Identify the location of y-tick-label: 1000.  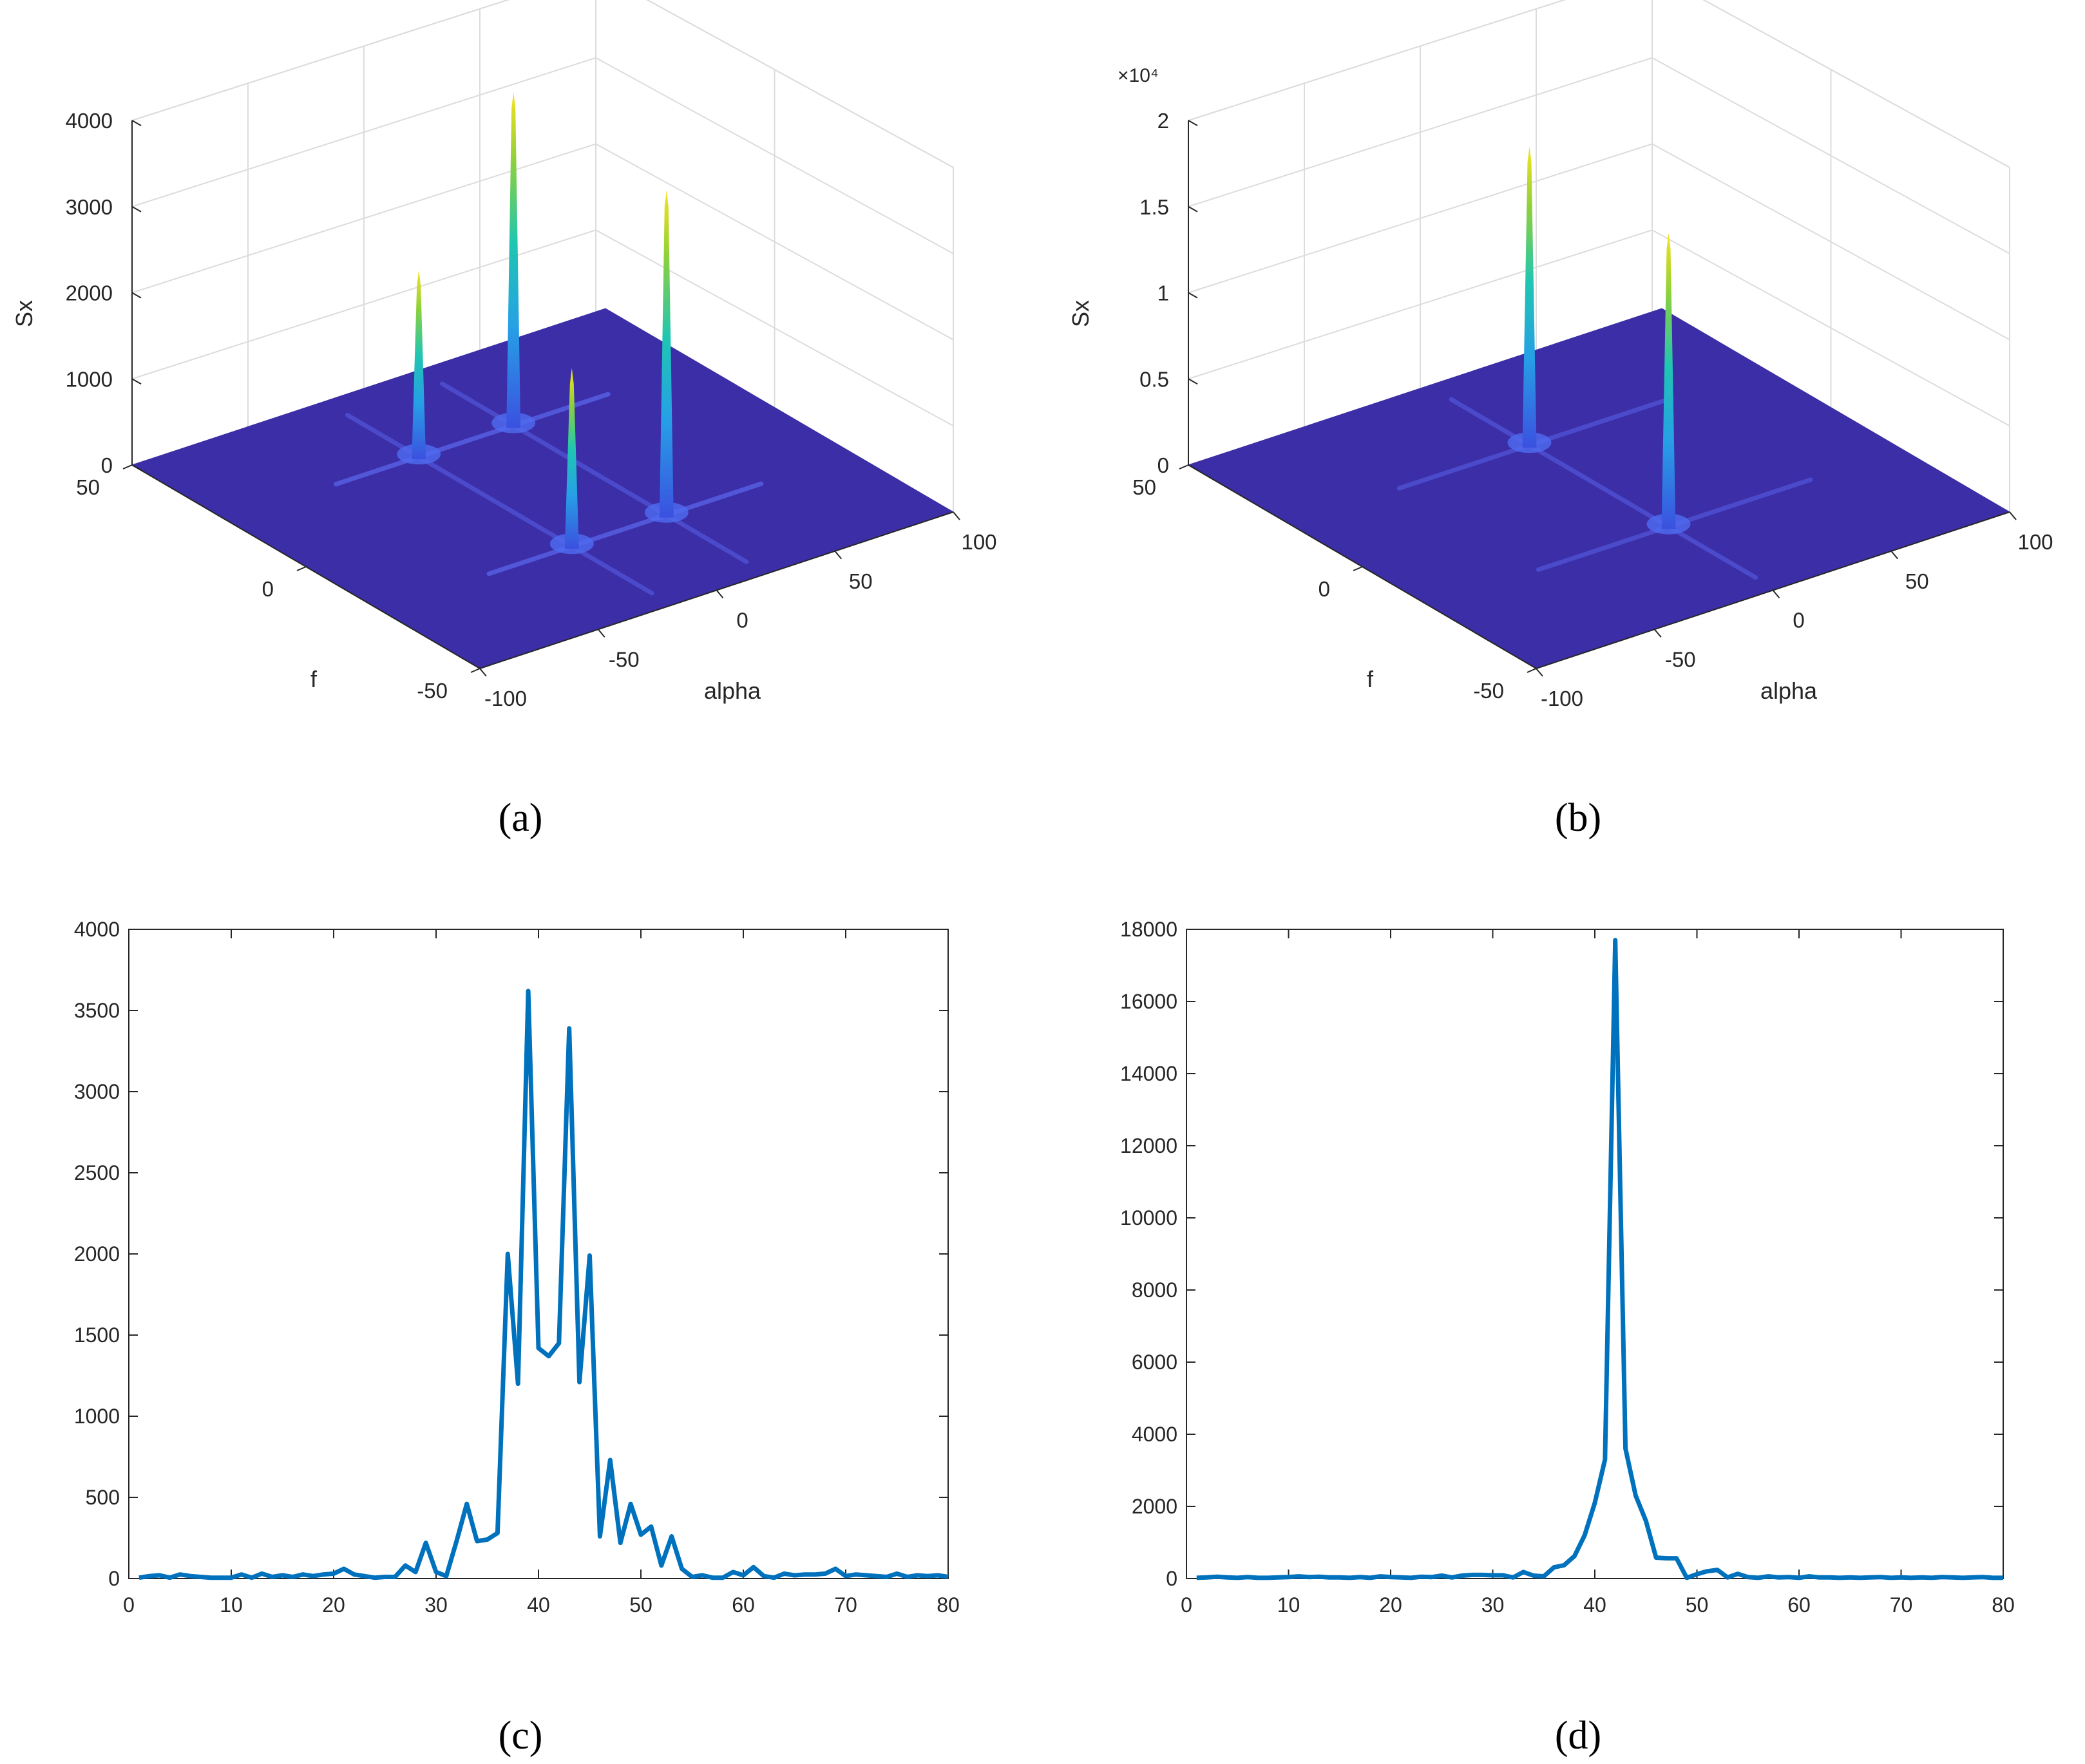
(97, 1416).